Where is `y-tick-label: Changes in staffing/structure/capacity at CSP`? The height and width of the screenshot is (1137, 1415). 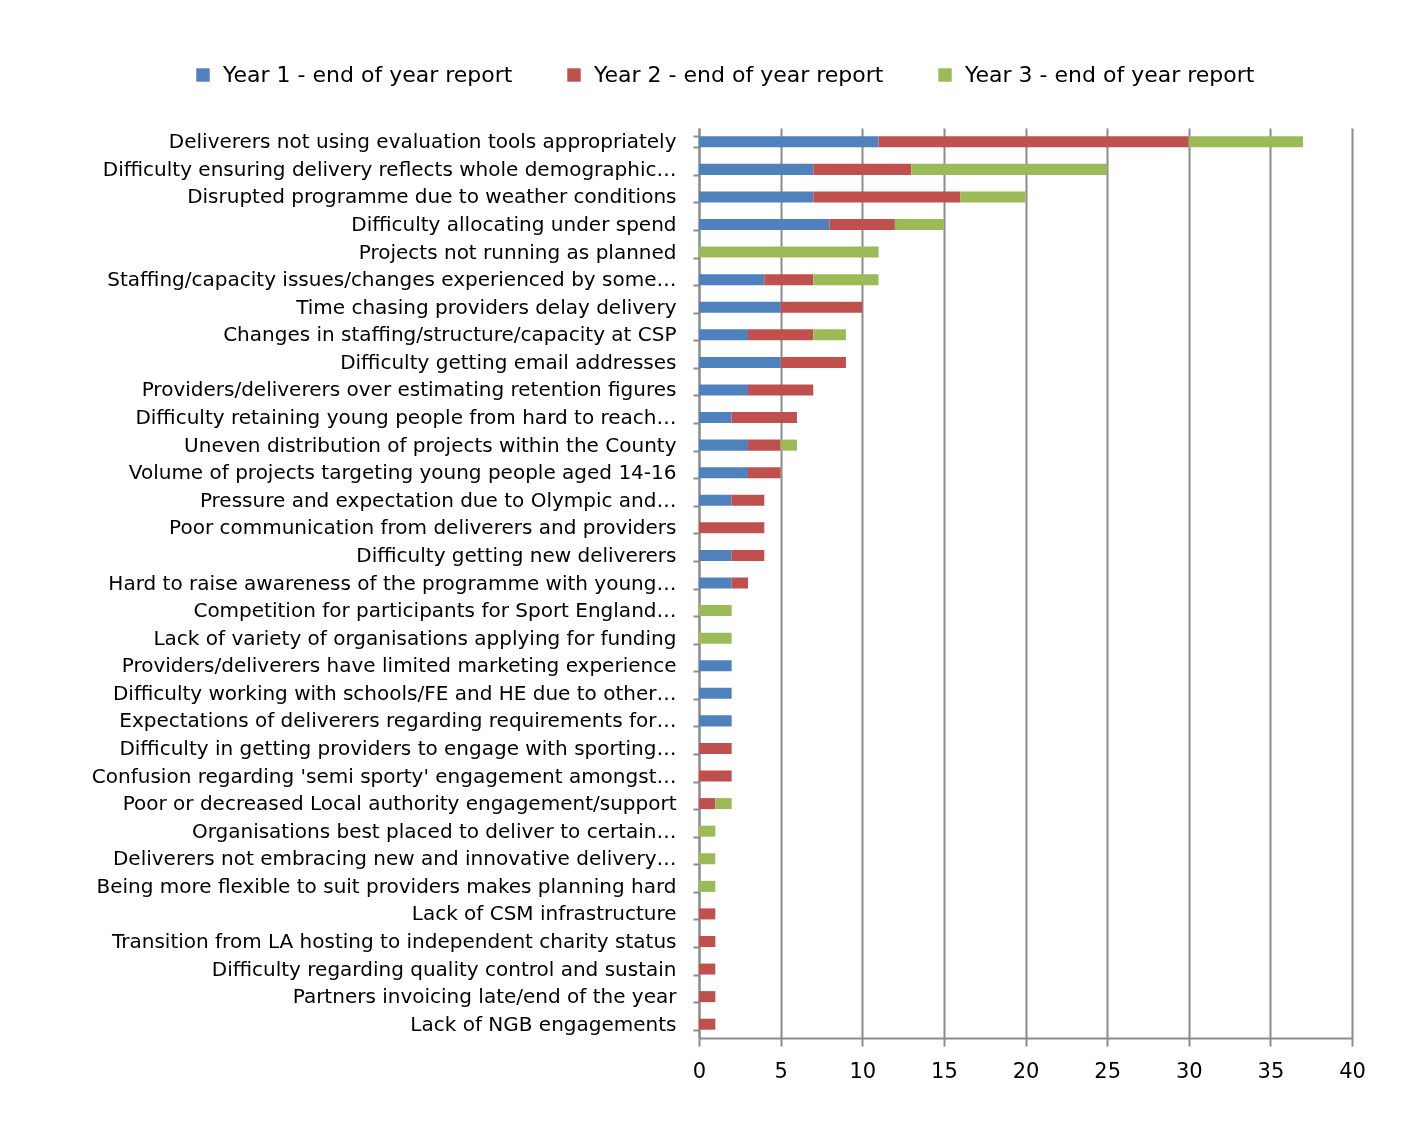 y-tick-label: Changes in staffing/structure/capacity at CSP is located at coordinates (450, 334).